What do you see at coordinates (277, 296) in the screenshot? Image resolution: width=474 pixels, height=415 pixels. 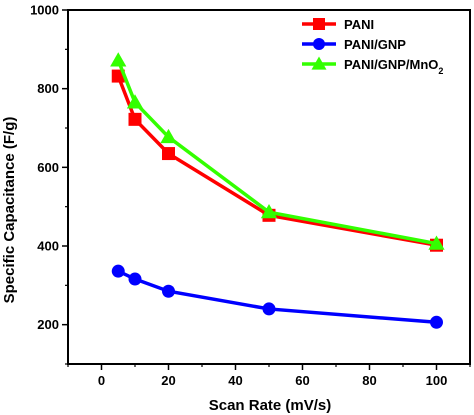 I see `series-pani-gnp` at bounding box center [277, 296].